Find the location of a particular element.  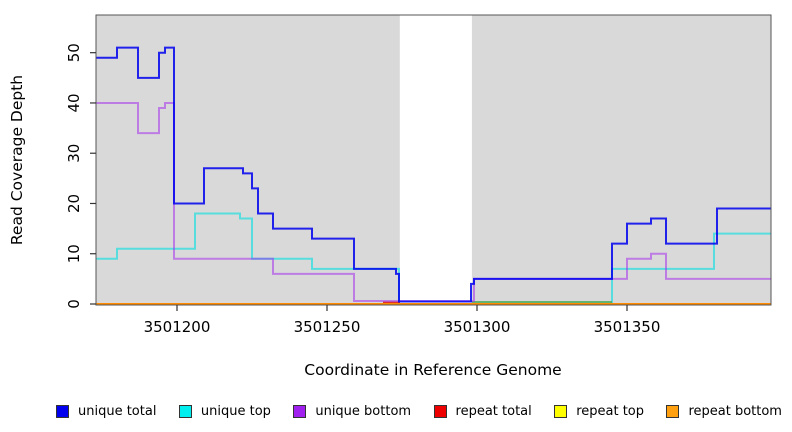

legend-item-repeat-bottom: repeat bottom is located at coordinates (724, 411).